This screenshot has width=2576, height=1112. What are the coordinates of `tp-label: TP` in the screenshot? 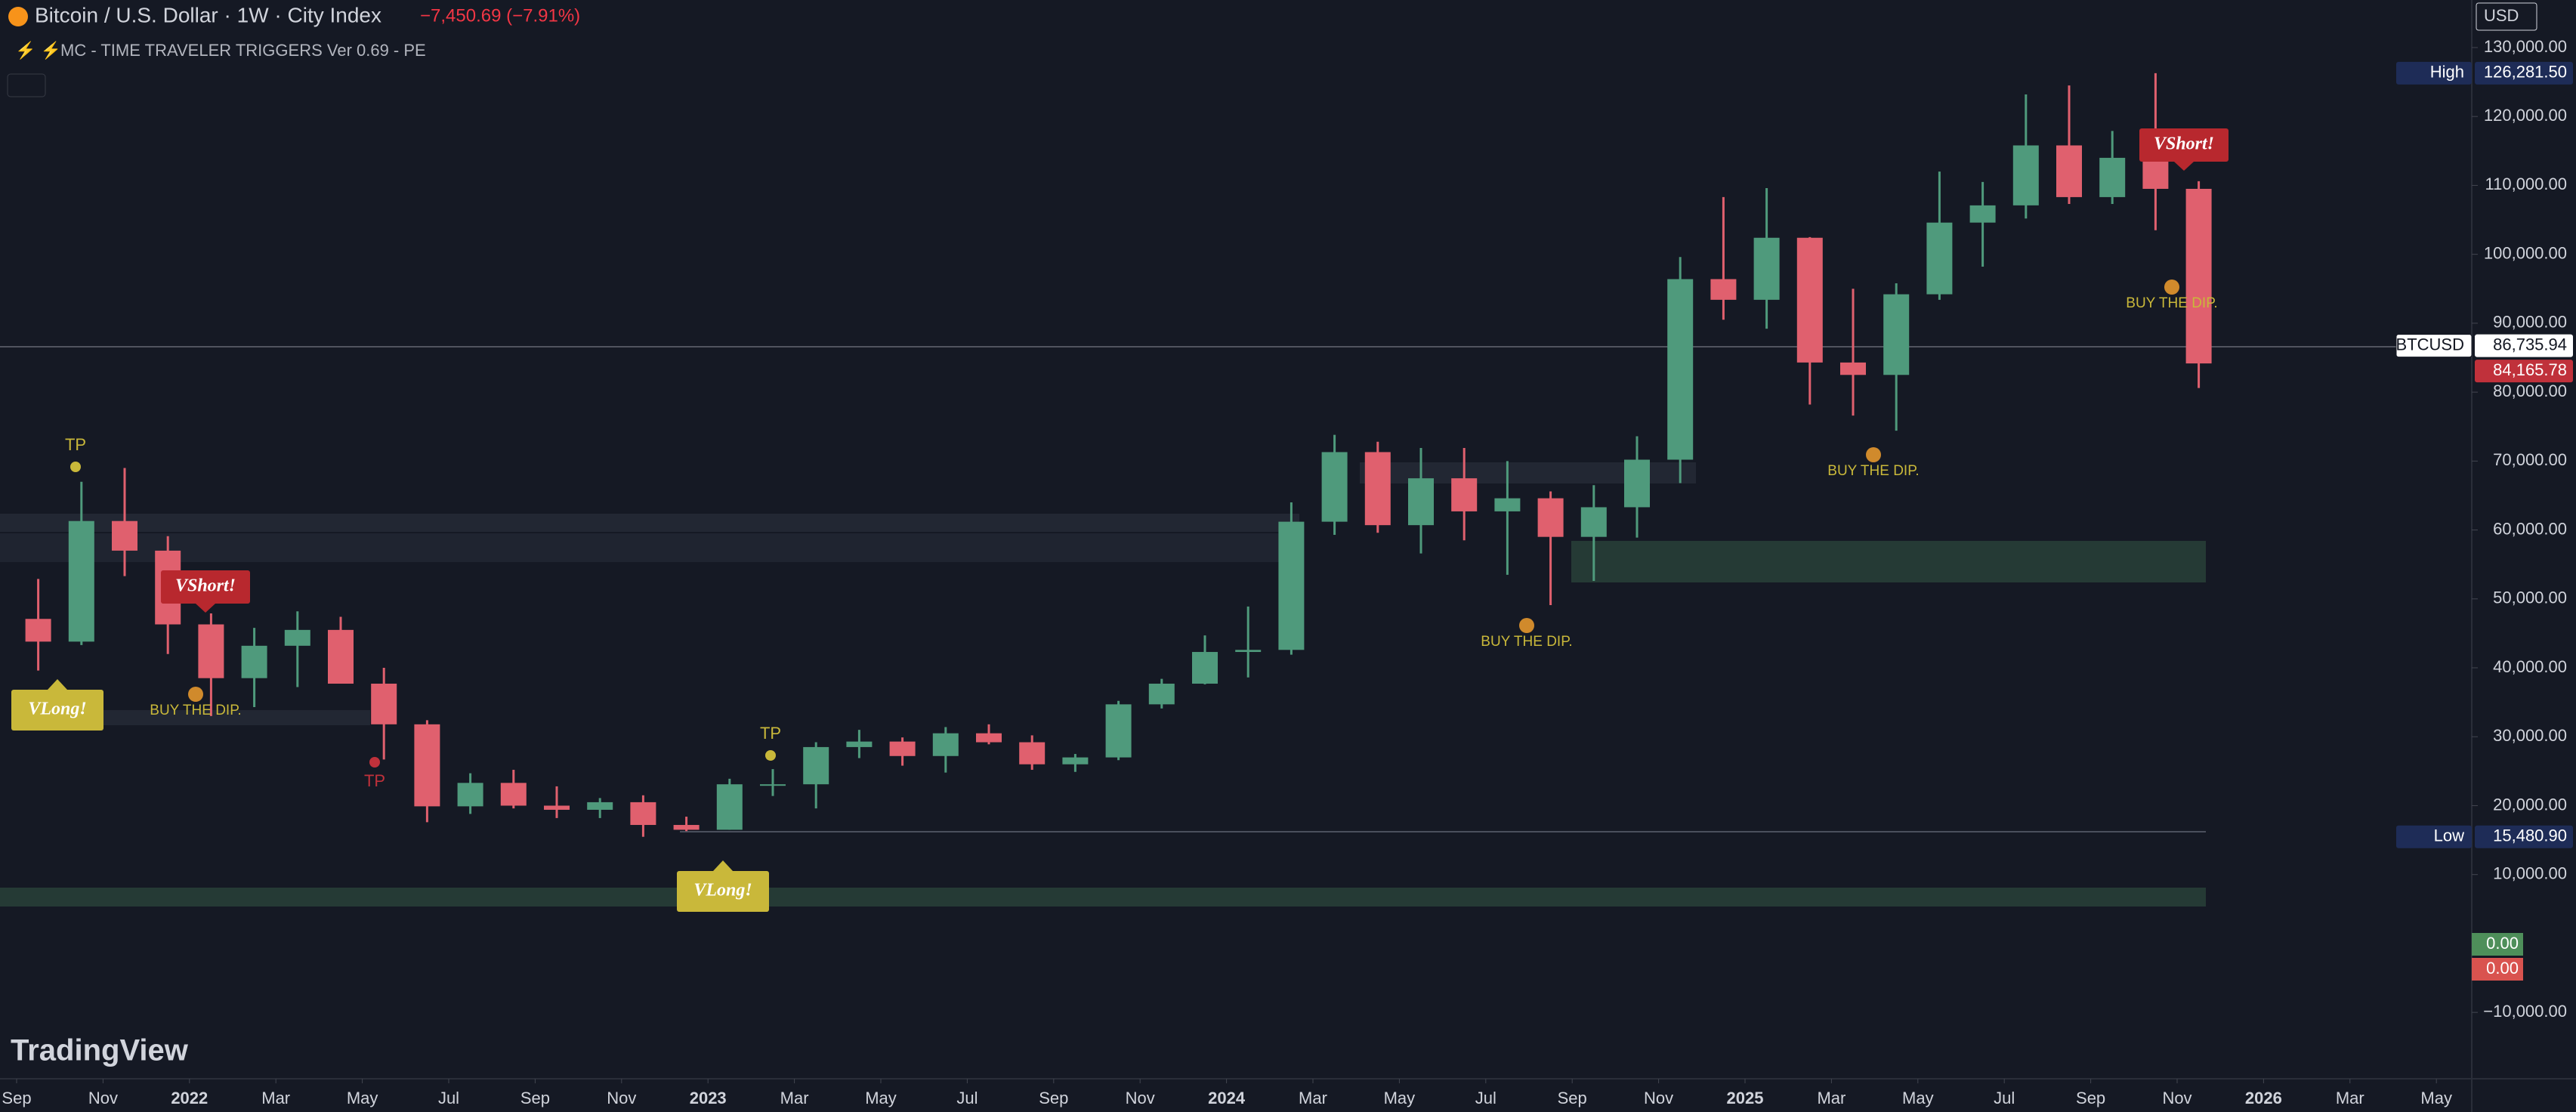 It's located at (374, 780).